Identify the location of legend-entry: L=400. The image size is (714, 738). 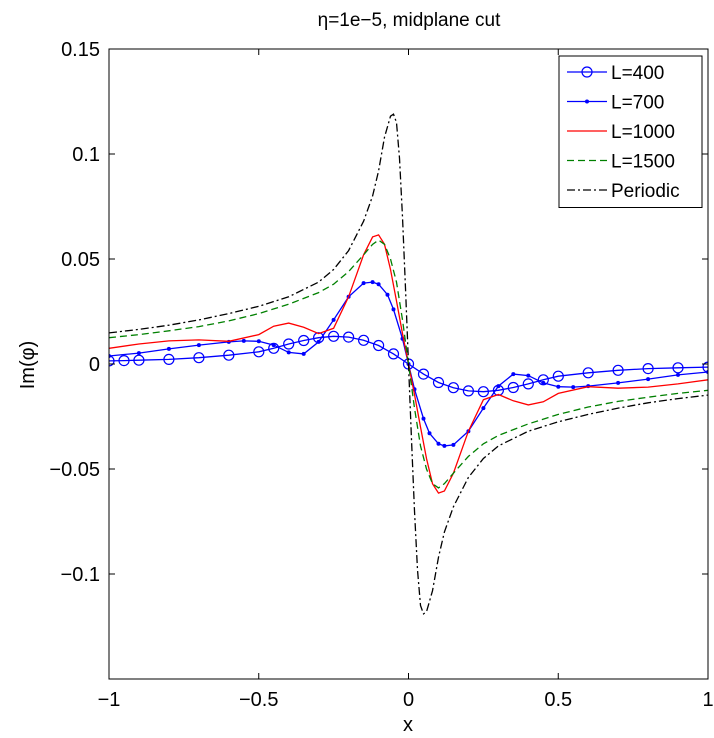
(615, 73).